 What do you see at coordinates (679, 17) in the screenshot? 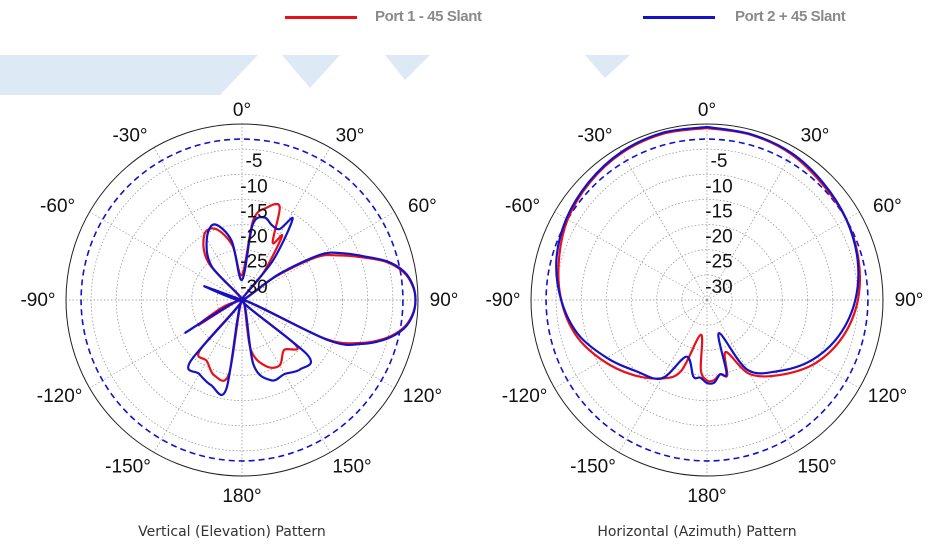
I see `legend-swatch-port2` at bounding box center [679, 17].